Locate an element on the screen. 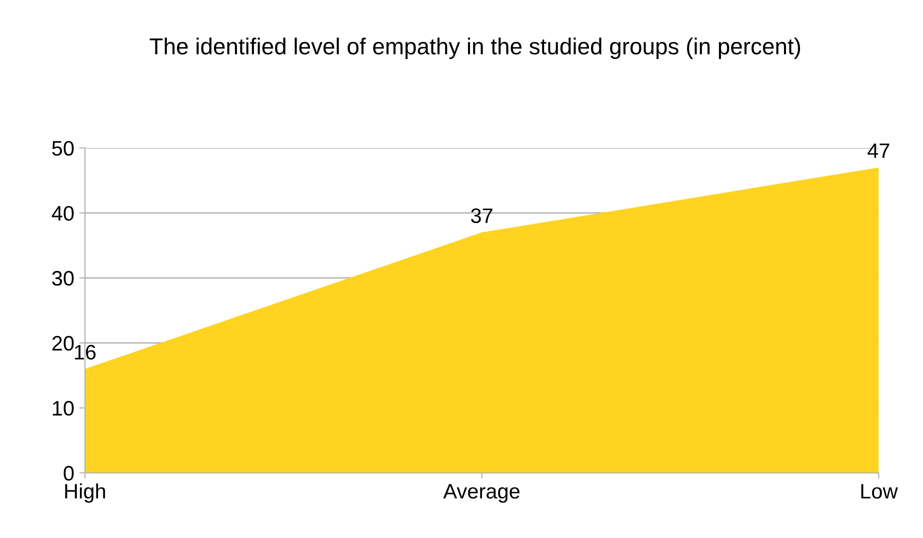 The height and width of the screenshot is (538, 923). x-tick-label: High is located at coordinates (85, 493).